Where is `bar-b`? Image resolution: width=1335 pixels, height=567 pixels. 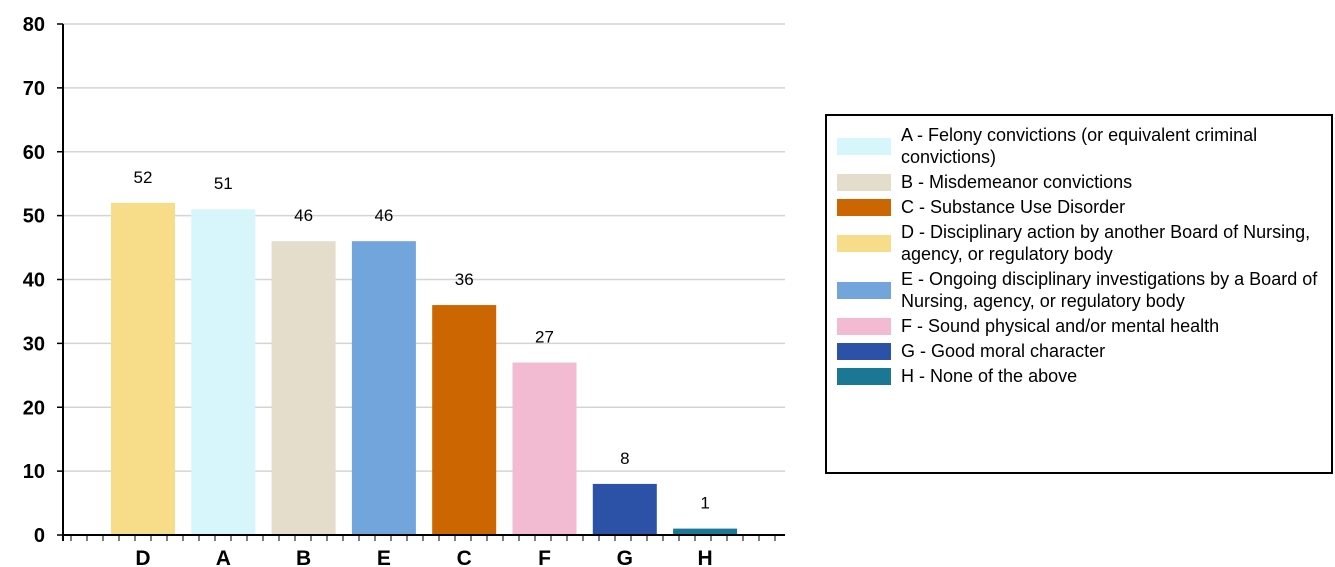 bar-b is located at coordinates (303, 388).